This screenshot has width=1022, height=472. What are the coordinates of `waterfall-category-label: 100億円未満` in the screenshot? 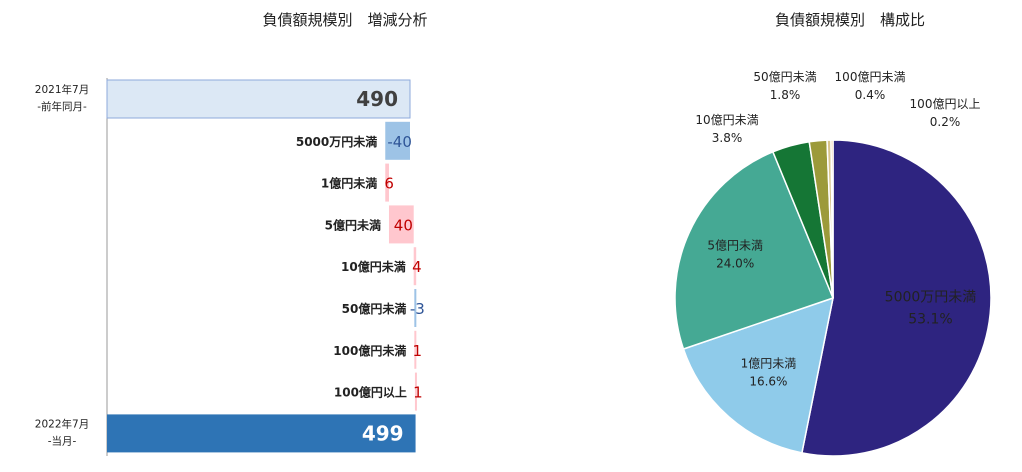 It's located at (369, 350).